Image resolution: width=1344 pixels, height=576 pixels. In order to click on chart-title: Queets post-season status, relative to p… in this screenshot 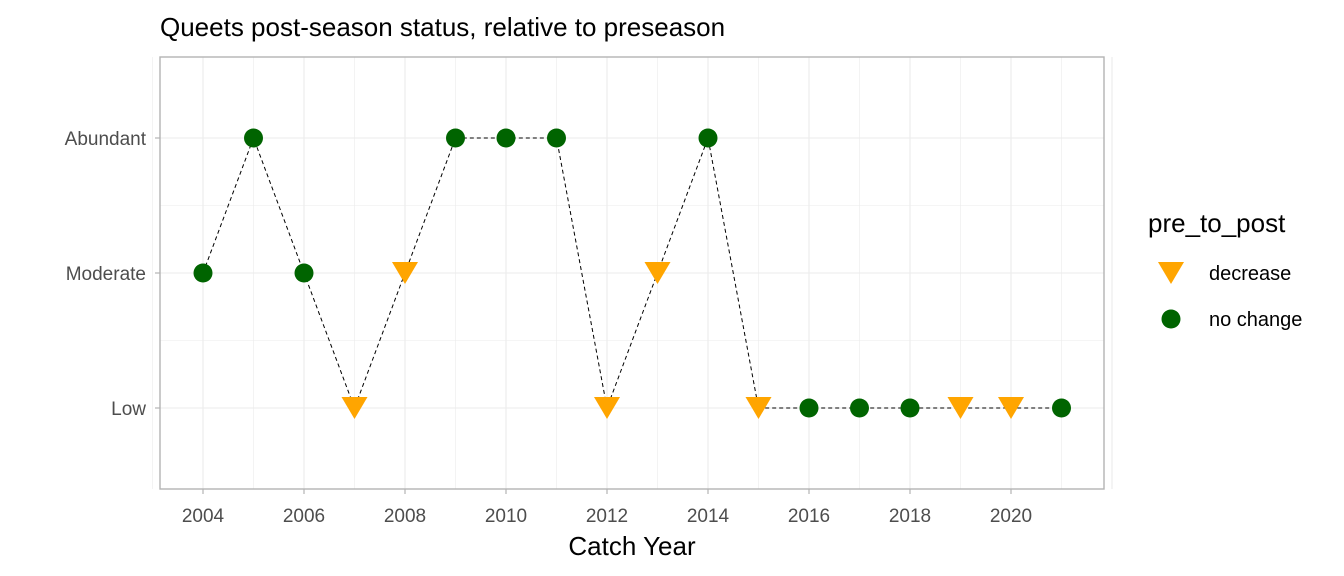, I will do `click(442, 27)`.